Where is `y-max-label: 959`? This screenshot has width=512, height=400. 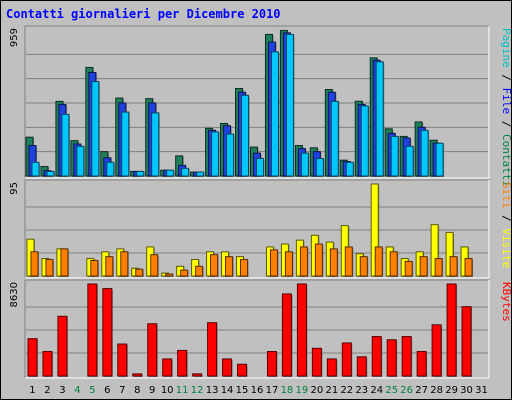 y-max-label: 959 is located at coordinates (14, 37).